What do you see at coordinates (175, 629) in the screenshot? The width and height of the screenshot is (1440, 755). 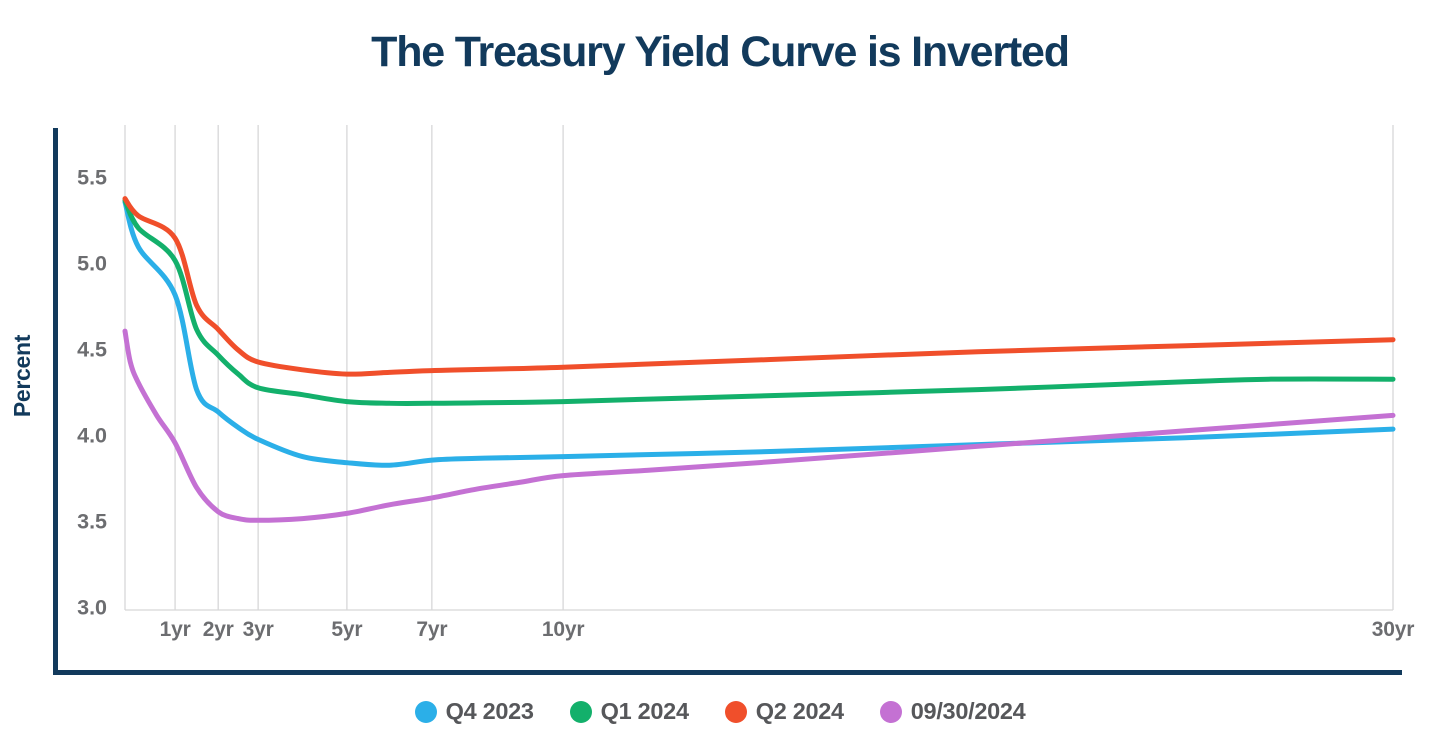 I see `x-tick-label-1yr: 1yr` at bounding box center [175, 629].